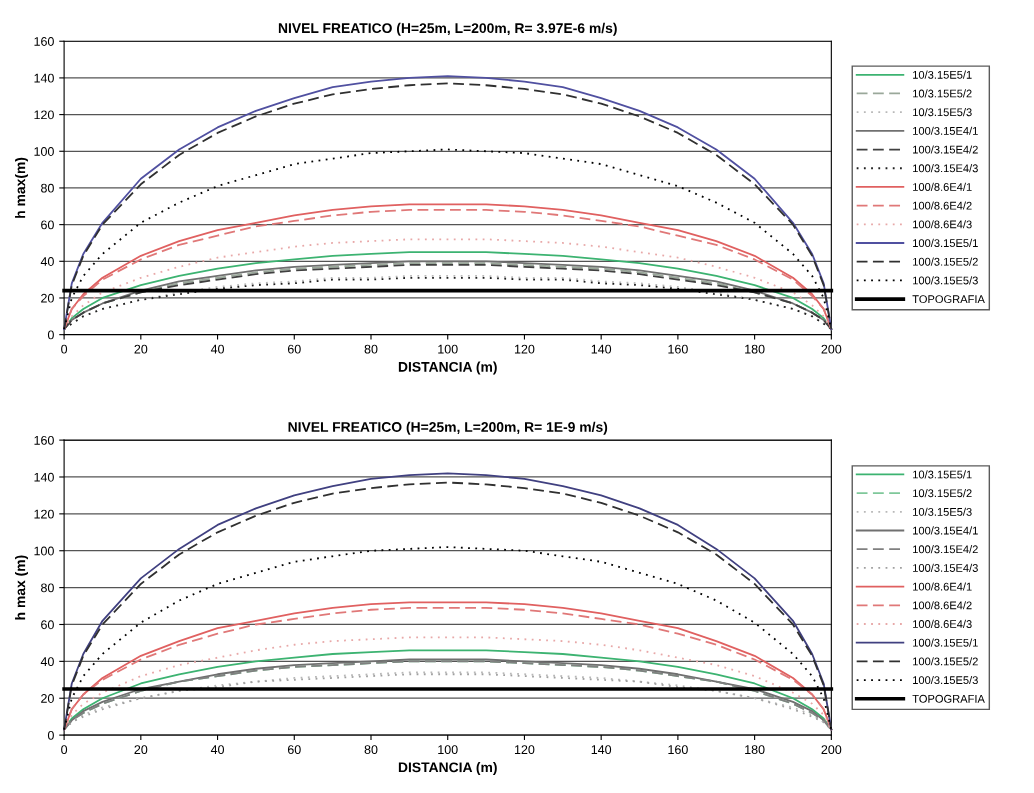 This screenshot has height=793, width=1034. What do you see at coordinates (21, 587) in the screenshot?
I see `y-axis-title: h max (m)` at bounding box center [21, 587].